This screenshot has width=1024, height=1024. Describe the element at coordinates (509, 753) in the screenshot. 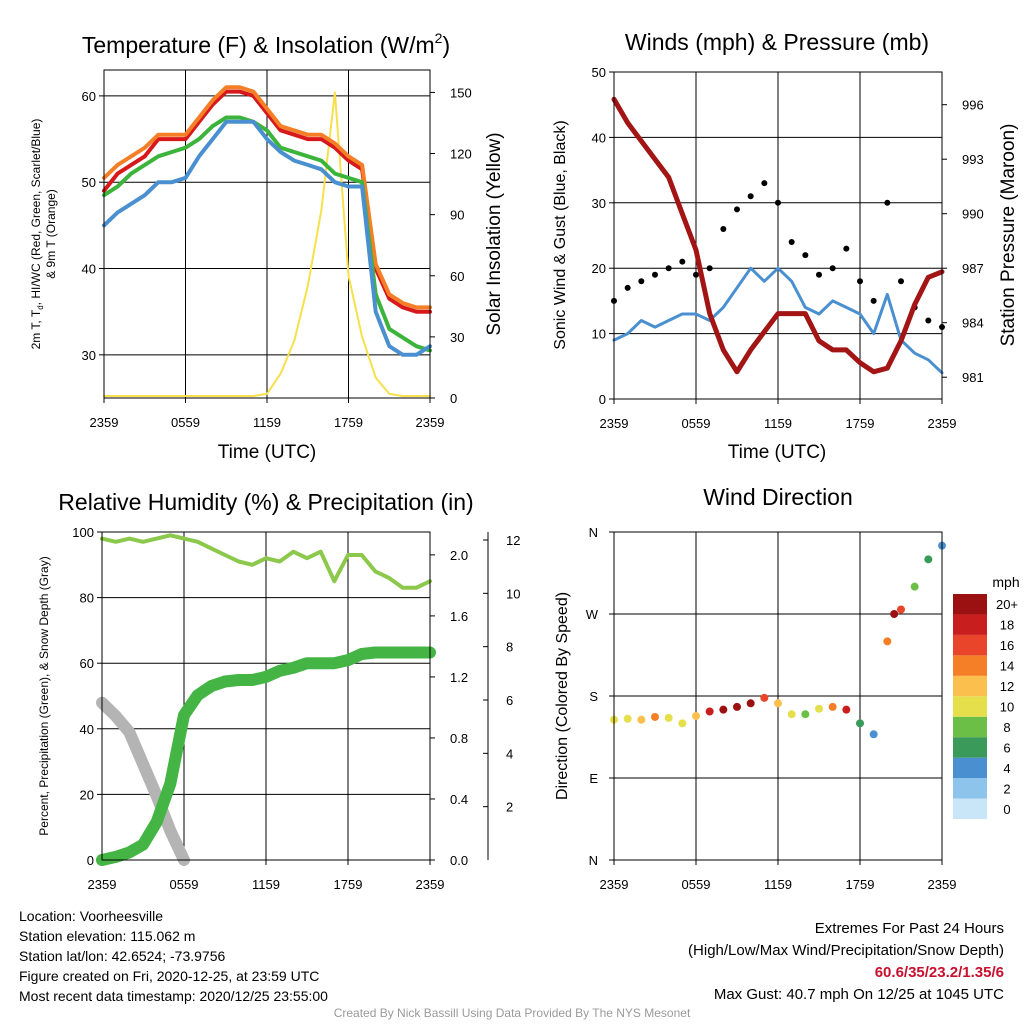

I see `y3-tick-label: 4` at that location.